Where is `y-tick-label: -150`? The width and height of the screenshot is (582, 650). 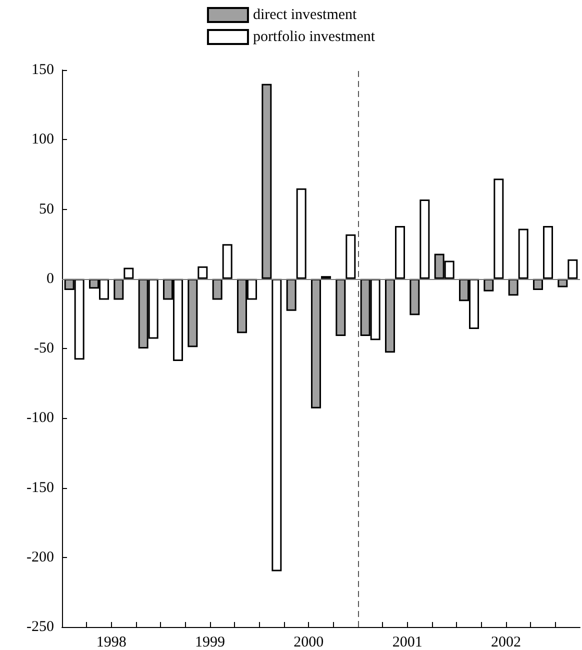 y-tick-label: -150 is located at coordinates (40, 488).